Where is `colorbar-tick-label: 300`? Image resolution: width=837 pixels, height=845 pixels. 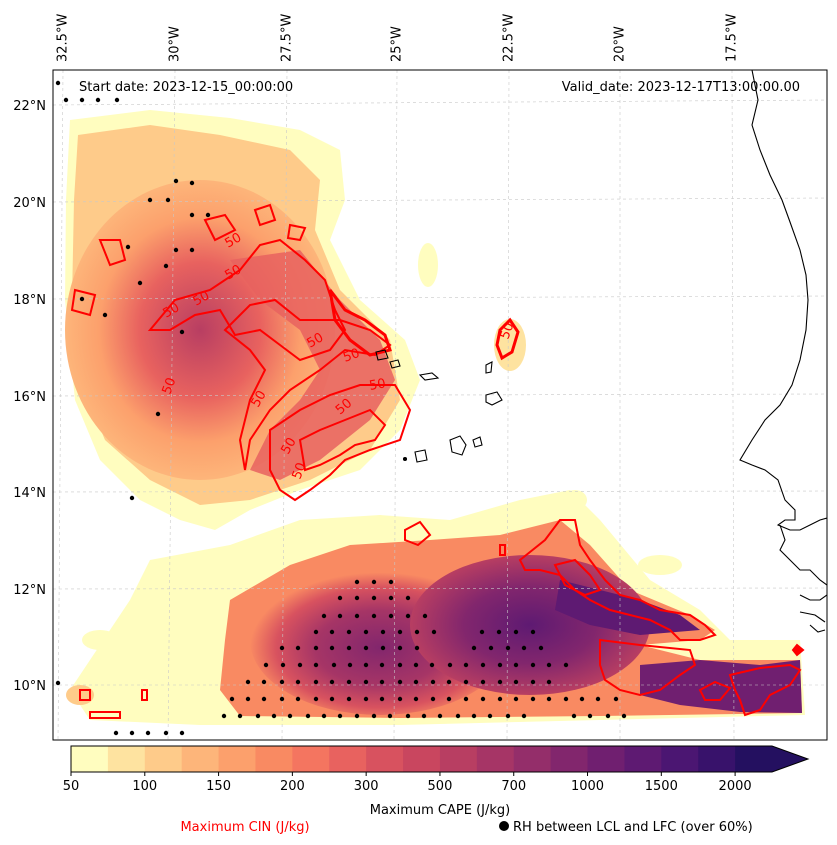
colorbar-tick-label: 300 is located at coordinates (366, 786).